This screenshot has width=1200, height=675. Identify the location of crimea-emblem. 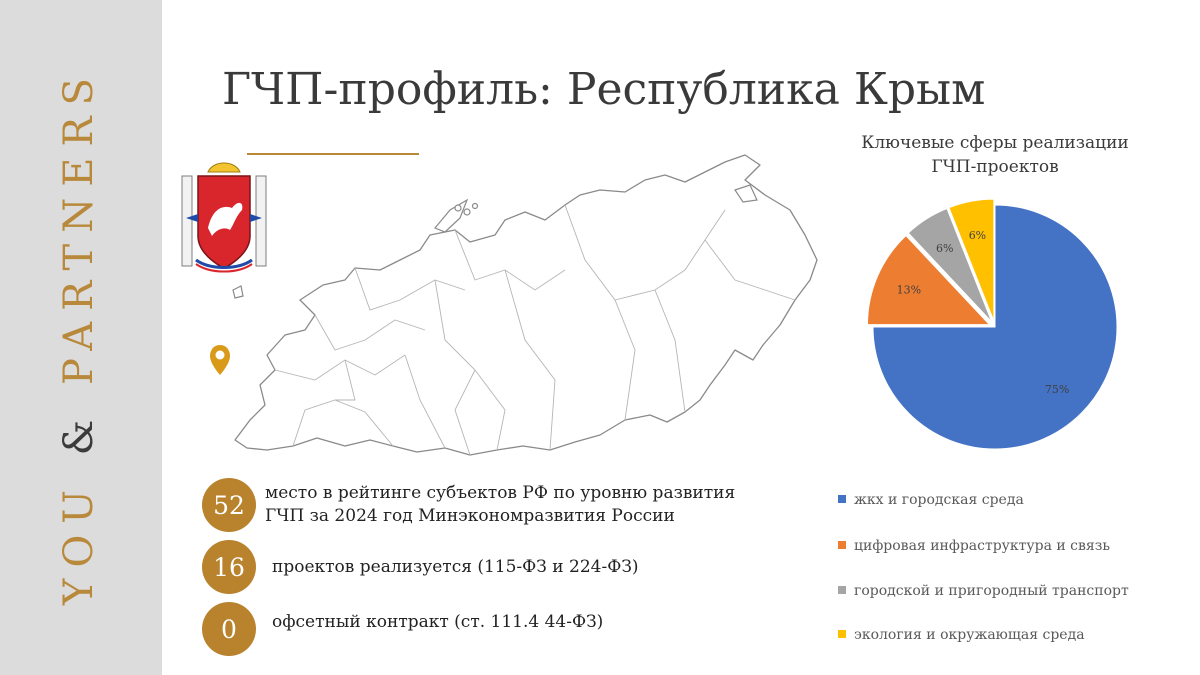
(224, 217).